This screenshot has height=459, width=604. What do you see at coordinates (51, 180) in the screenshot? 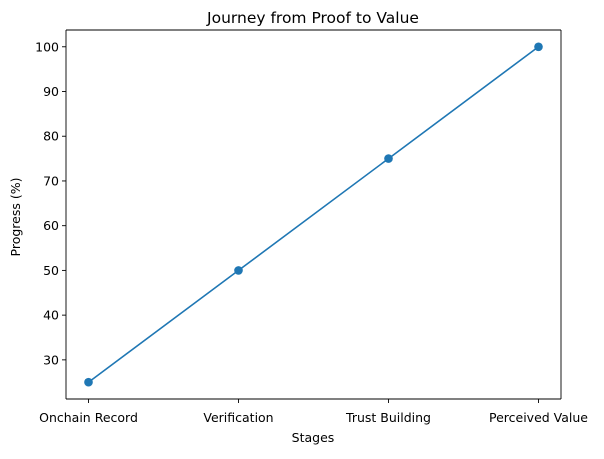
I see `y-tick-label: 70` at bounding box center [51, 180].